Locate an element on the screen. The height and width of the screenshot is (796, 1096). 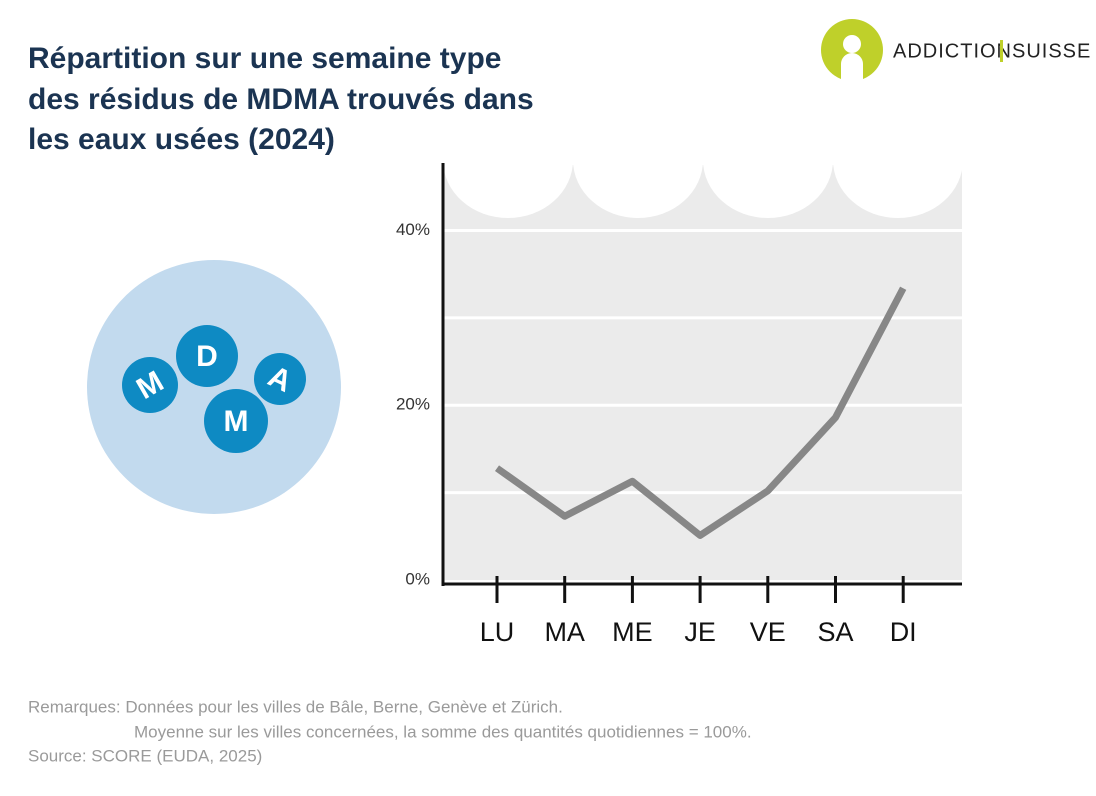
illustration: M D A M is located at coordinates (214, 387).